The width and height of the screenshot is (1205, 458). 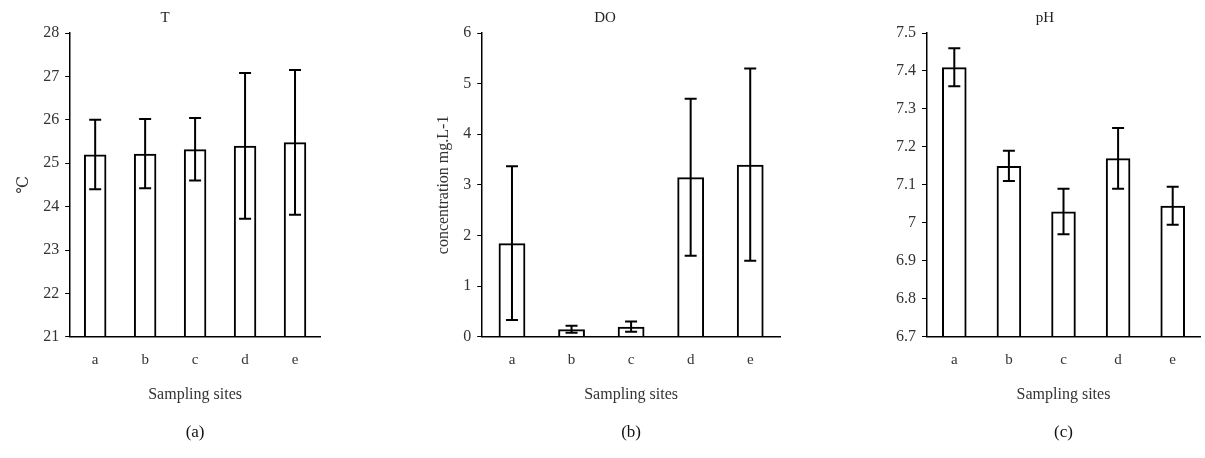 I want to click on y-tick-label: 2, so click(x=467, y=234).